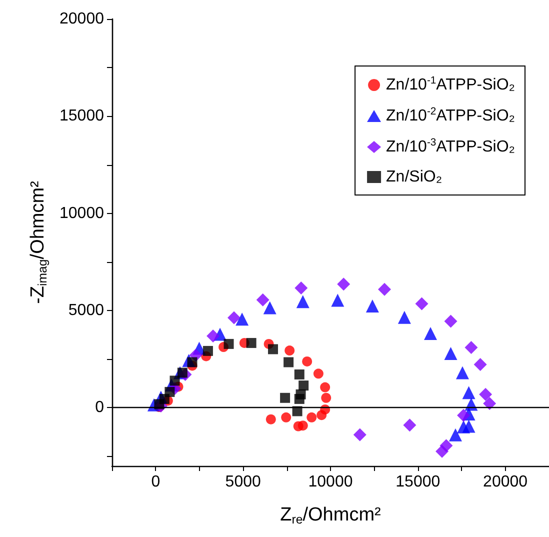 The width and height of the screenshot is (549, 537). Describe the element at coordinates (99, 407) in the screenshot. I see `y-tick-label: 0` at that location.